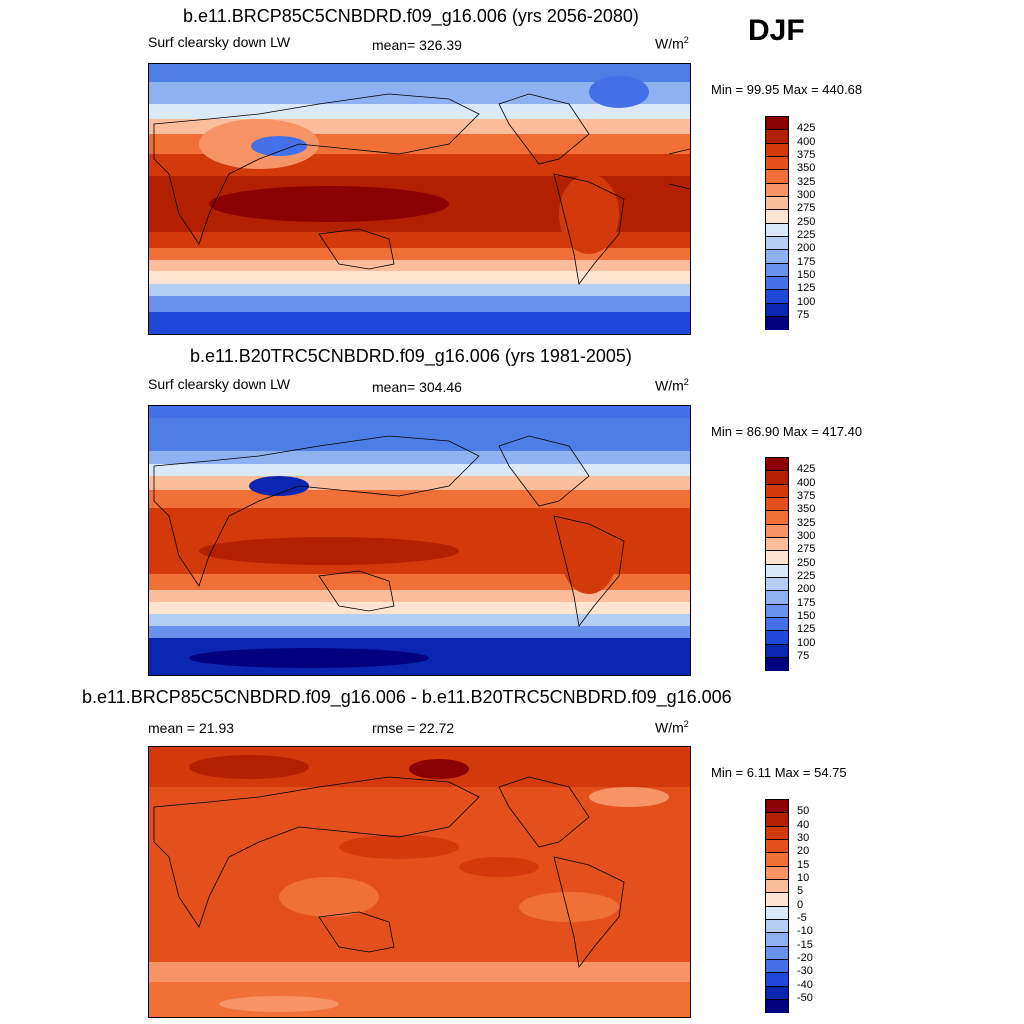 This screenshot has width=1024, height=1024. I want to click on colorbar-tick-label: 20, so click(803, 851).